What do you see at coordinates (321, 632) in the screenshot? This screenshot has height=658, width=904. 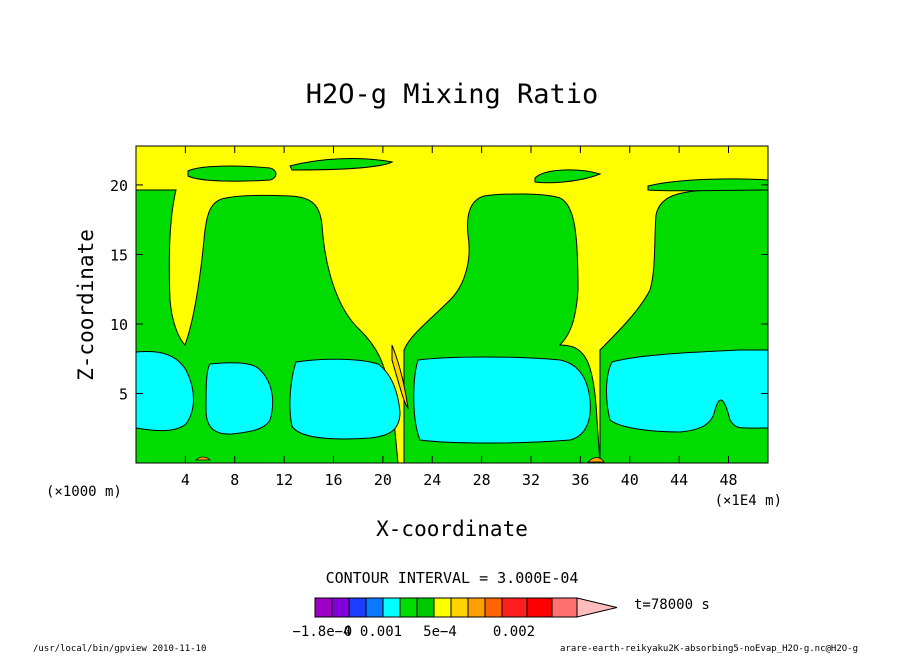 I see `colorbar-tick-label: −1.8e−4` at bounding box center [321, 632].